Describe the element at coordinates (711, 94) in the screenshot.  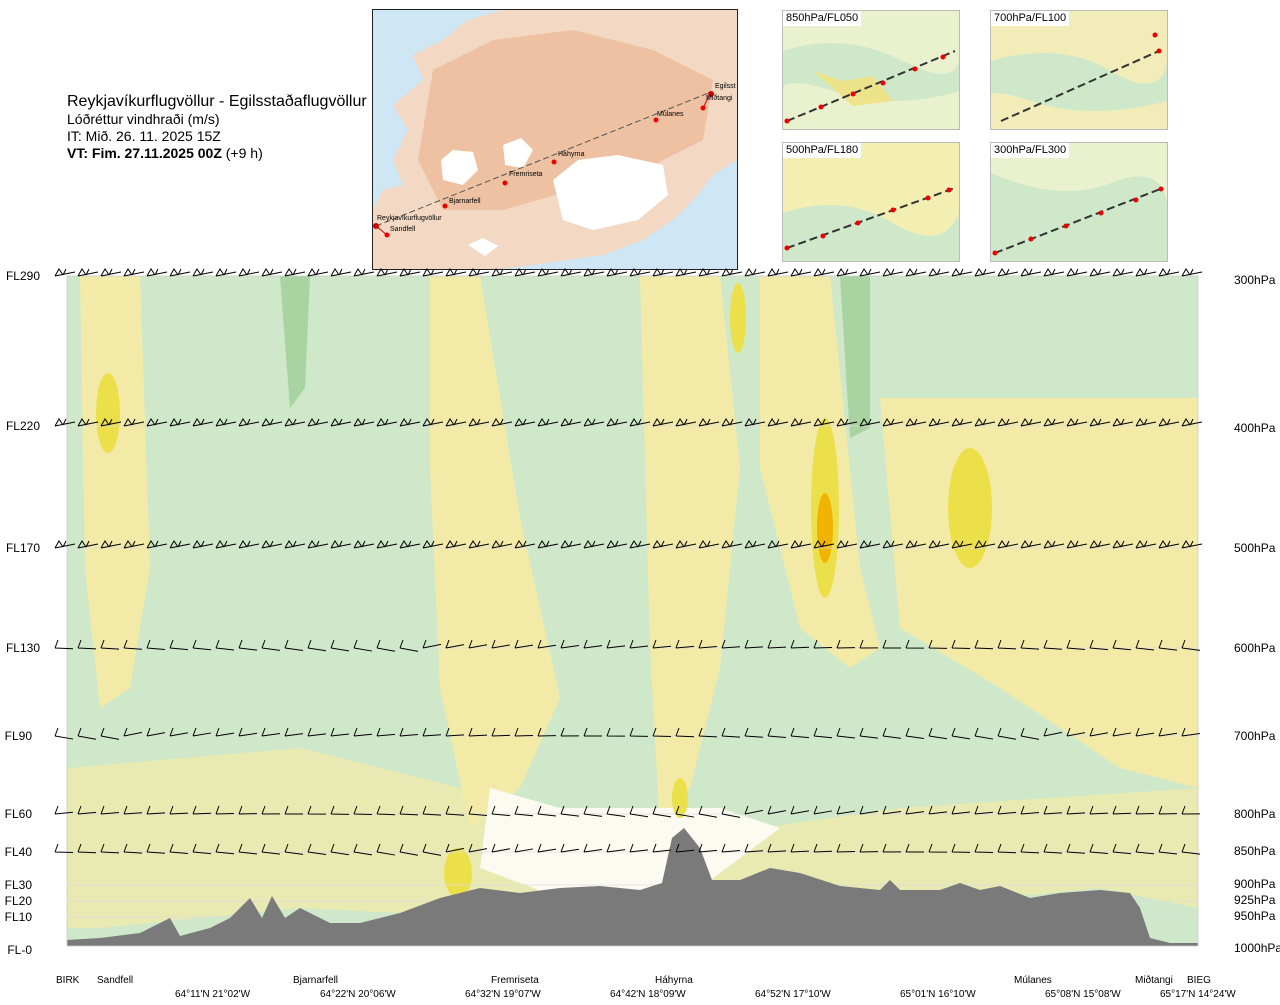
I see `point-bieg` at that location.